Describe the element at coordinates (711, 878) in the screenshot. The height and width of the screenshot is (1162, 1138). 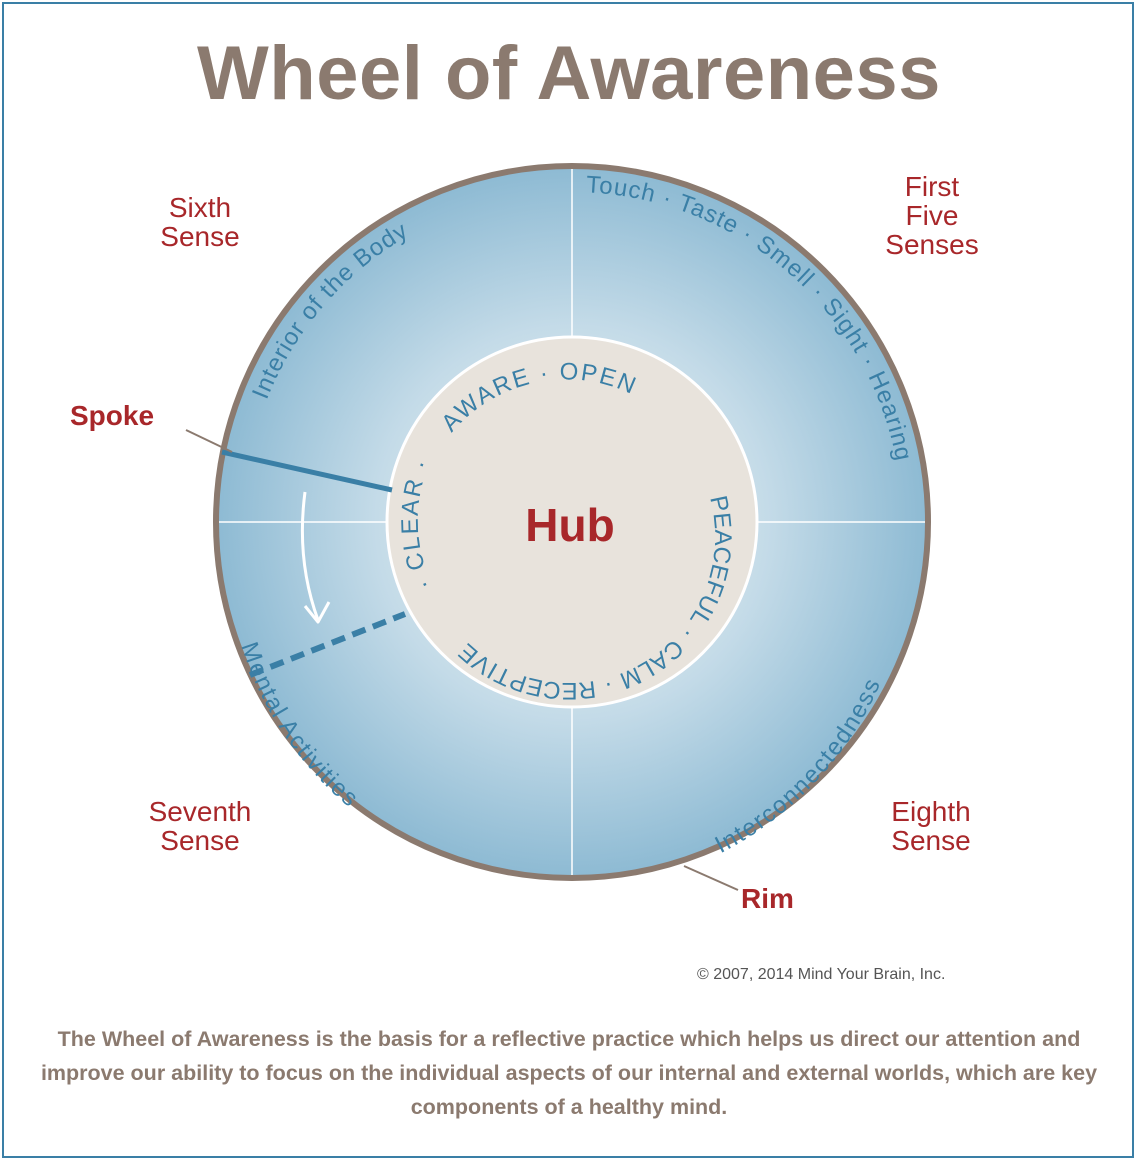
I see `rim-callout-line` at that location.